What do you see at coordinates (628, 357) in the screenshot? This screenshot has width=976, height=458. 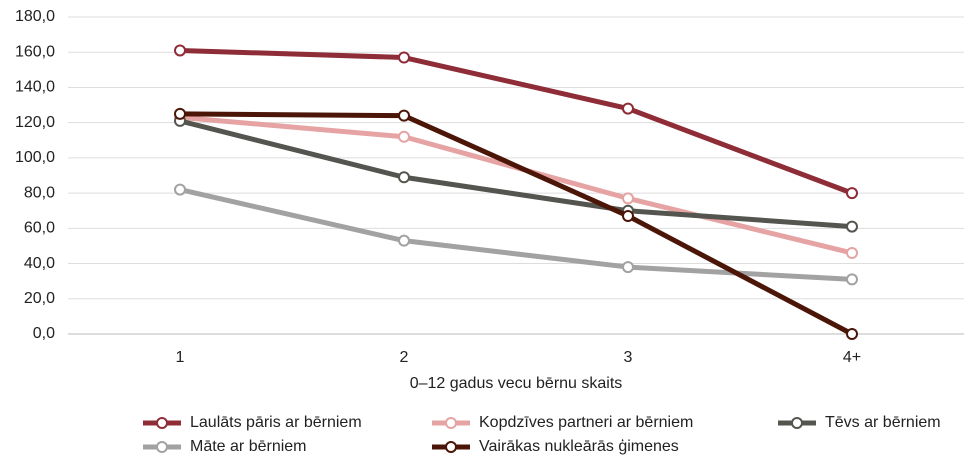 I see `x-tick-label: 3` at bounding box center [628, 357].